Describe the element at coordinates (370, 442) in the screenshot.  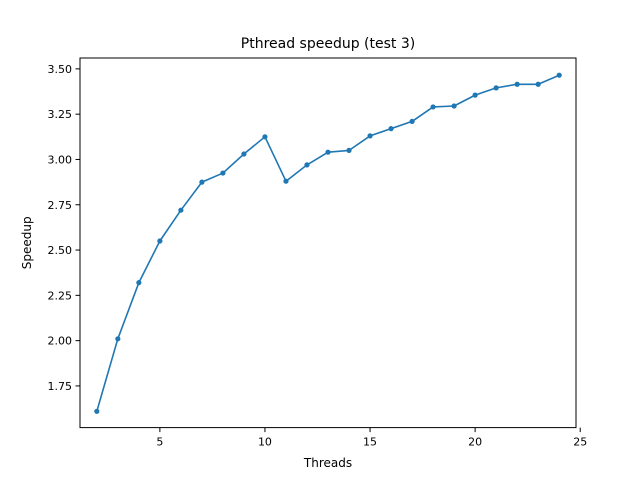
I see `x-tick-label: 15` at that location.